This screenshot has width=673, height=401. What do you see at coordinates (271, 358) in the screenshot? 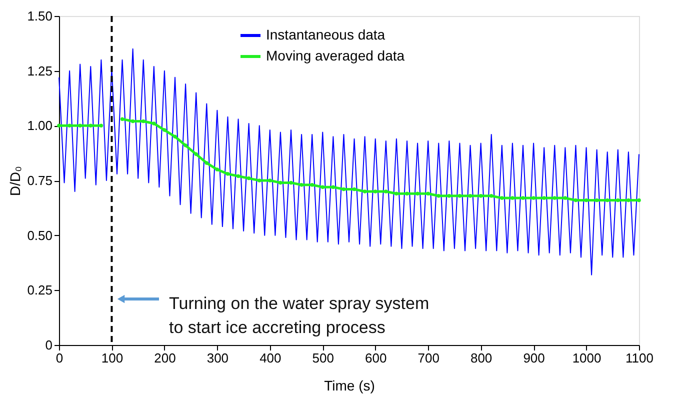
I see `x-tick-label: 400` at bounding box center [271, 358].